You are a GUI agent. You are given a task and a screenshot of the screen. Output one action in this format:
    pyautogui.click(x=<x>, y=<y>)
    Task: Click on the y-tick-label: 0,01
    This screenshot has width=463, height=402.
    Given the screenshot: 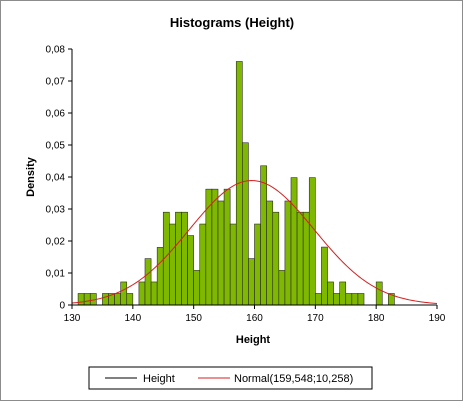 What is the action you would take?
    pyautogui.click(x=56, y=274)
    